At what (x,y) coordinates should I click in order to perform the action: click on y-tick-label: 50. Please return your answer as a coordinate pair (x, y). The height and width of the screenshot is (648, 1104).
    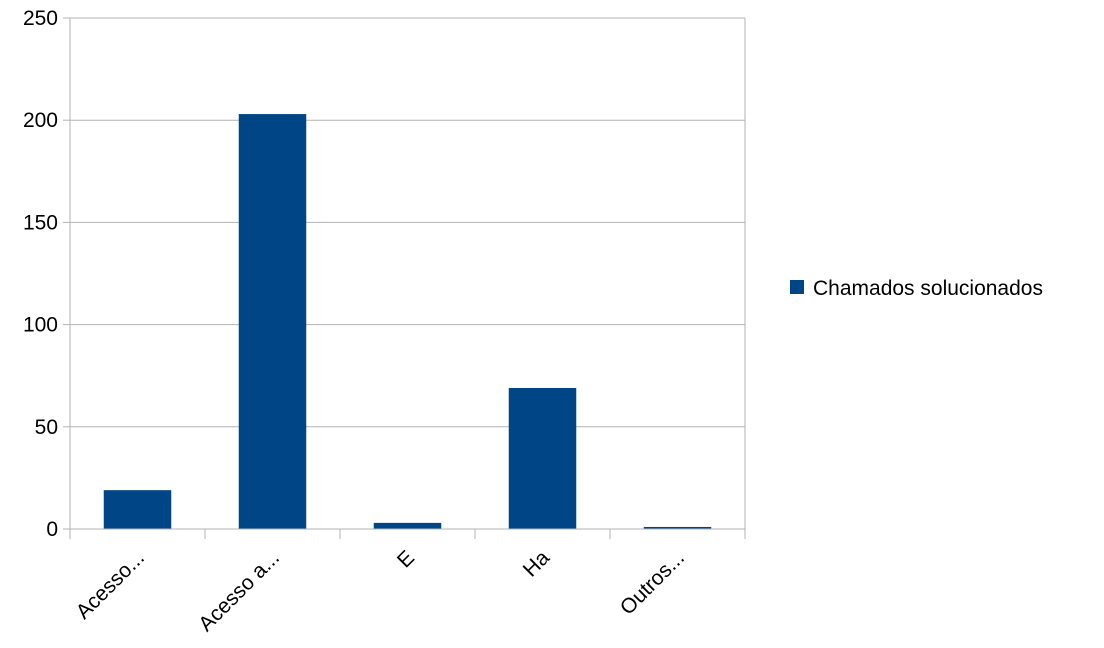
    Looking at the image, I should click on (46, 427).